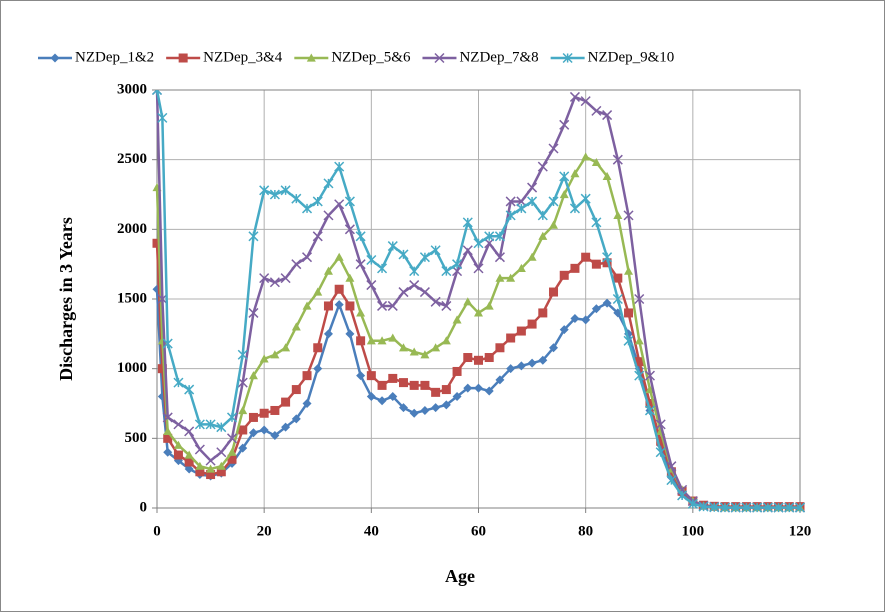 The image size is (886, 613). What do you see at coordinates (243, 57) in the screenshot?
I see `legend-label: NZDep_3&4` at bounding box center [243, 57].